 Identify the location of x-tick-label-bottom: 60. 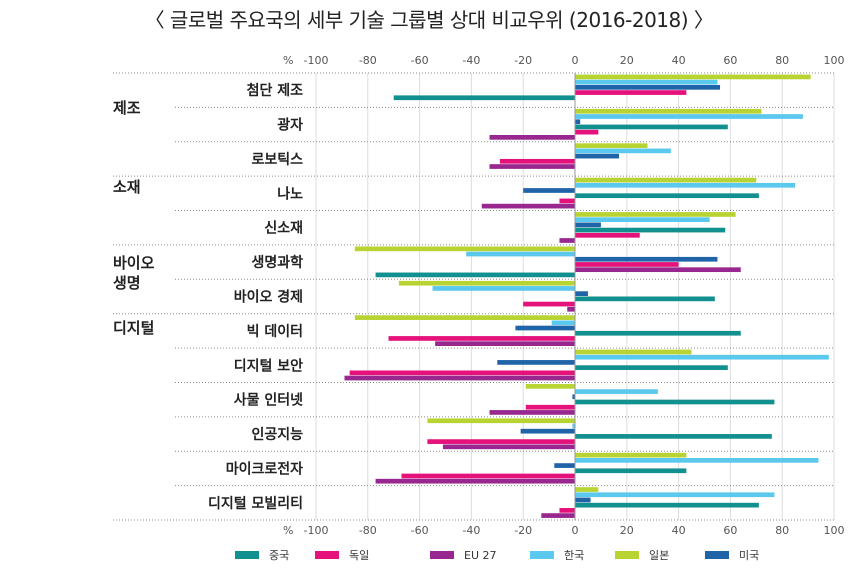
(730, 530).